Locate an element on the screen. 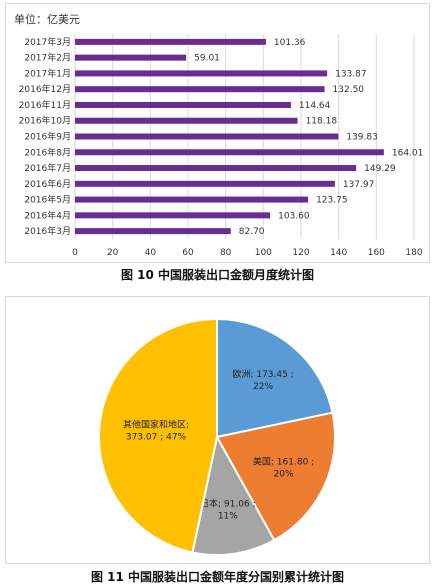 The width and height of the screenshot is (435, 587). bar-value-label: 139.83 is located at coordinates (362, 138).